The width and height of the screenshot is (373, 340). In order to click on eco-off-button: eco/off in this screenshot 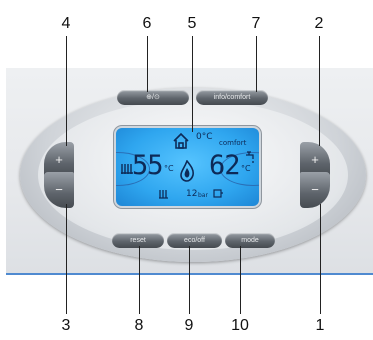, I will do `click(194, 240)`.